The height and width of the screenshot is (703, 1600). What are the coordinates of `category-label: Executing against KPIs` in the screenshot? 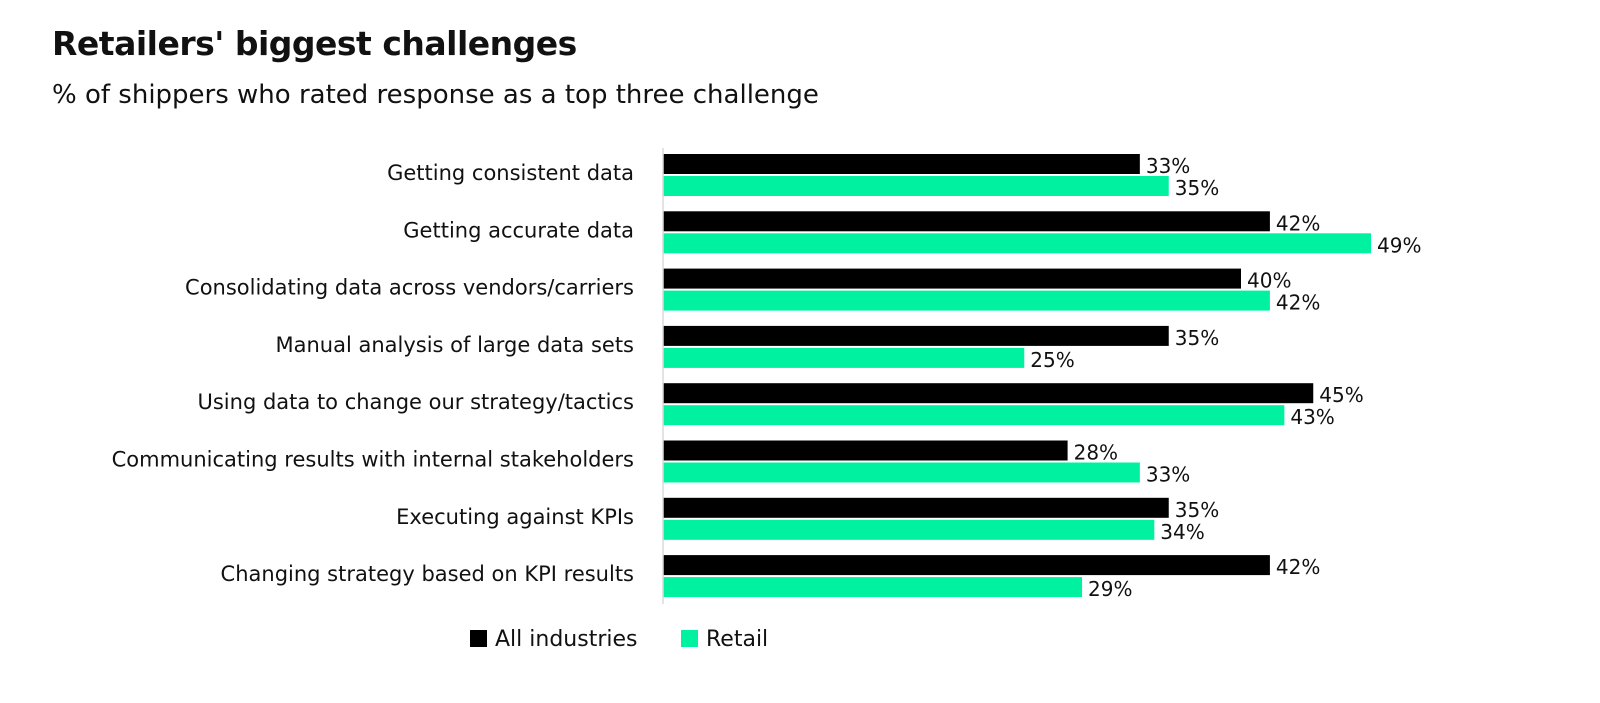 It's located at (515, 517).